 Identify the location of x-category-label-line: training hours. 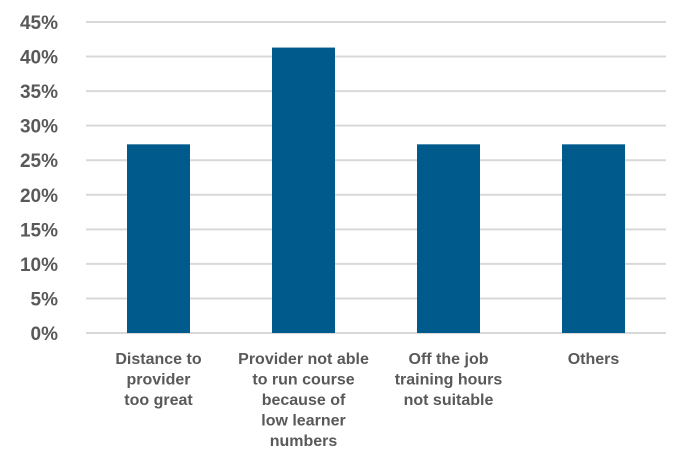
(449, 380).